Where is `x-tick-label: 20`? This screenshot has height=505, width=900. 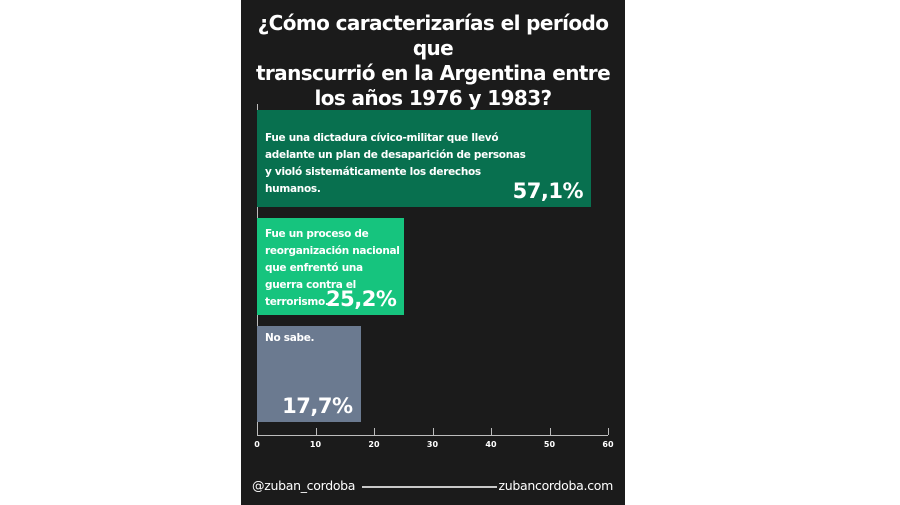
x-tick-label: 20 is located at coordinates (374, 444).